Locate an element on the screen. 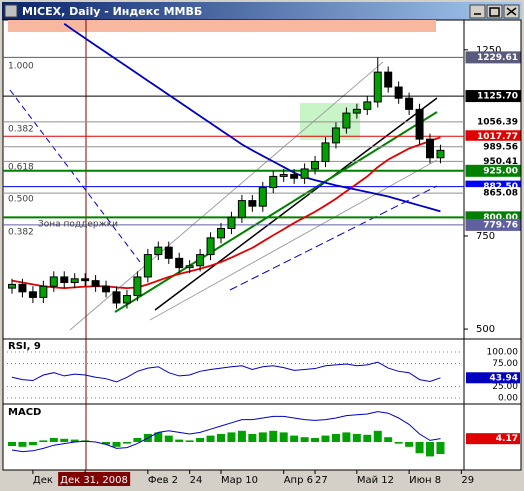 Image resolution: width=524 pixels, height=491 pixels. value-label: 43.94 is located at coordinates (504, 378).